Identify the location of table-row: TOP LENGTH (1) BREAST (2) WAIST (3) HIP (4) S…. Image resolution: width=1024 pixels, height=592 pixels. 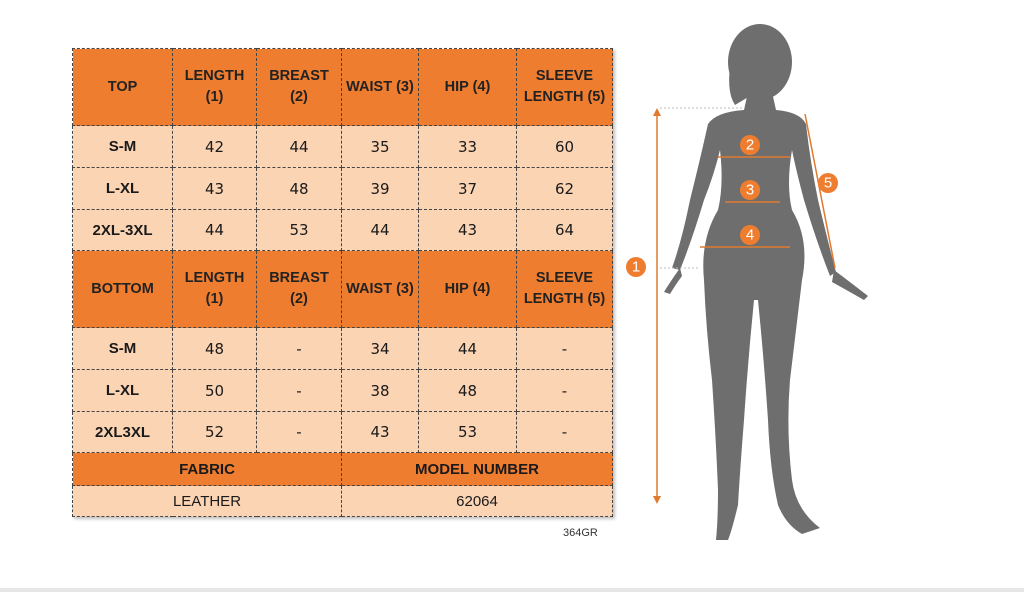
(342, 87).